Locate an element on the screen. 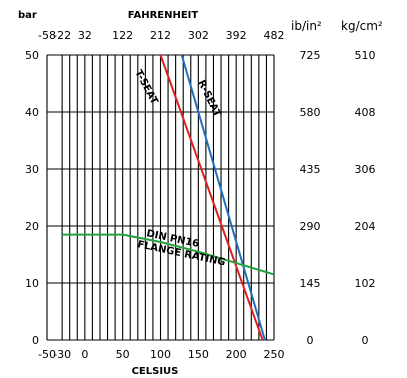 This screenshot has height=378, width=407. right-axis-2-tick-label: 102 is located at coordinates (365, 283).